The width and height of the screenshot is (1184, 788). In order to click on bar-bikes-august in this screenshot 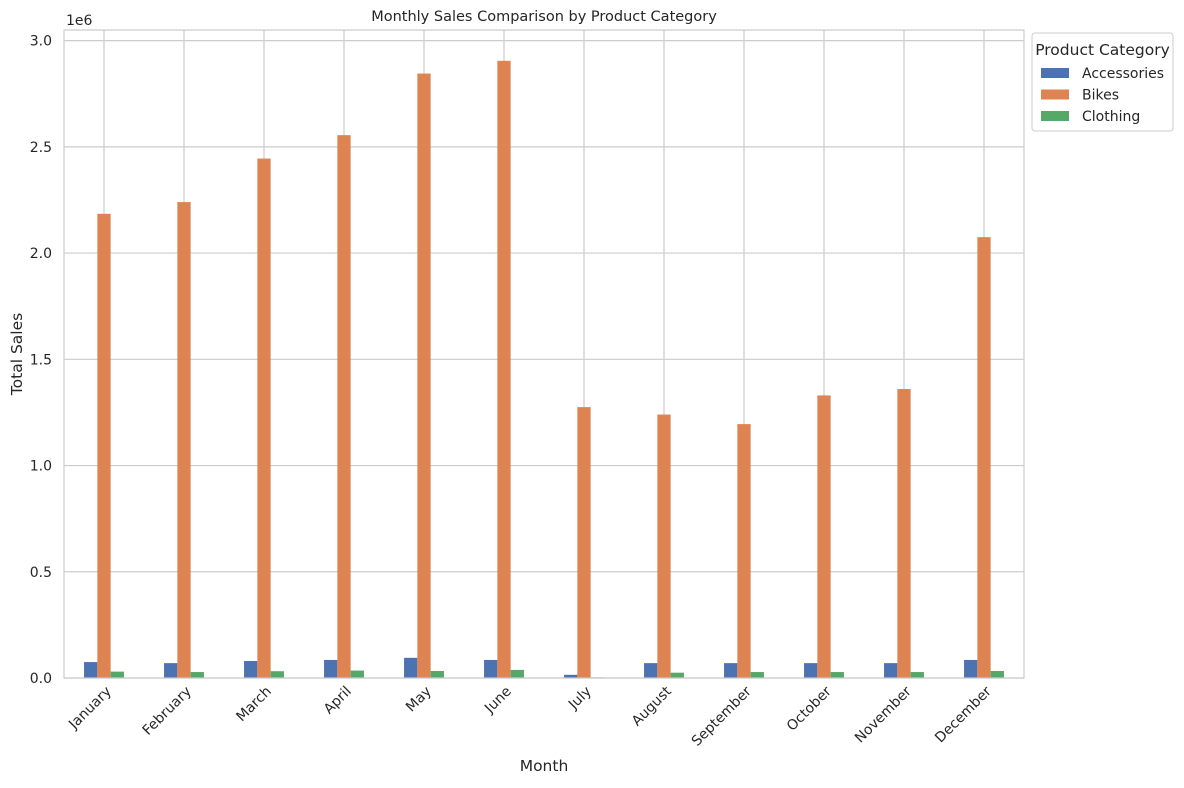, I will do `click(664, 546)`.